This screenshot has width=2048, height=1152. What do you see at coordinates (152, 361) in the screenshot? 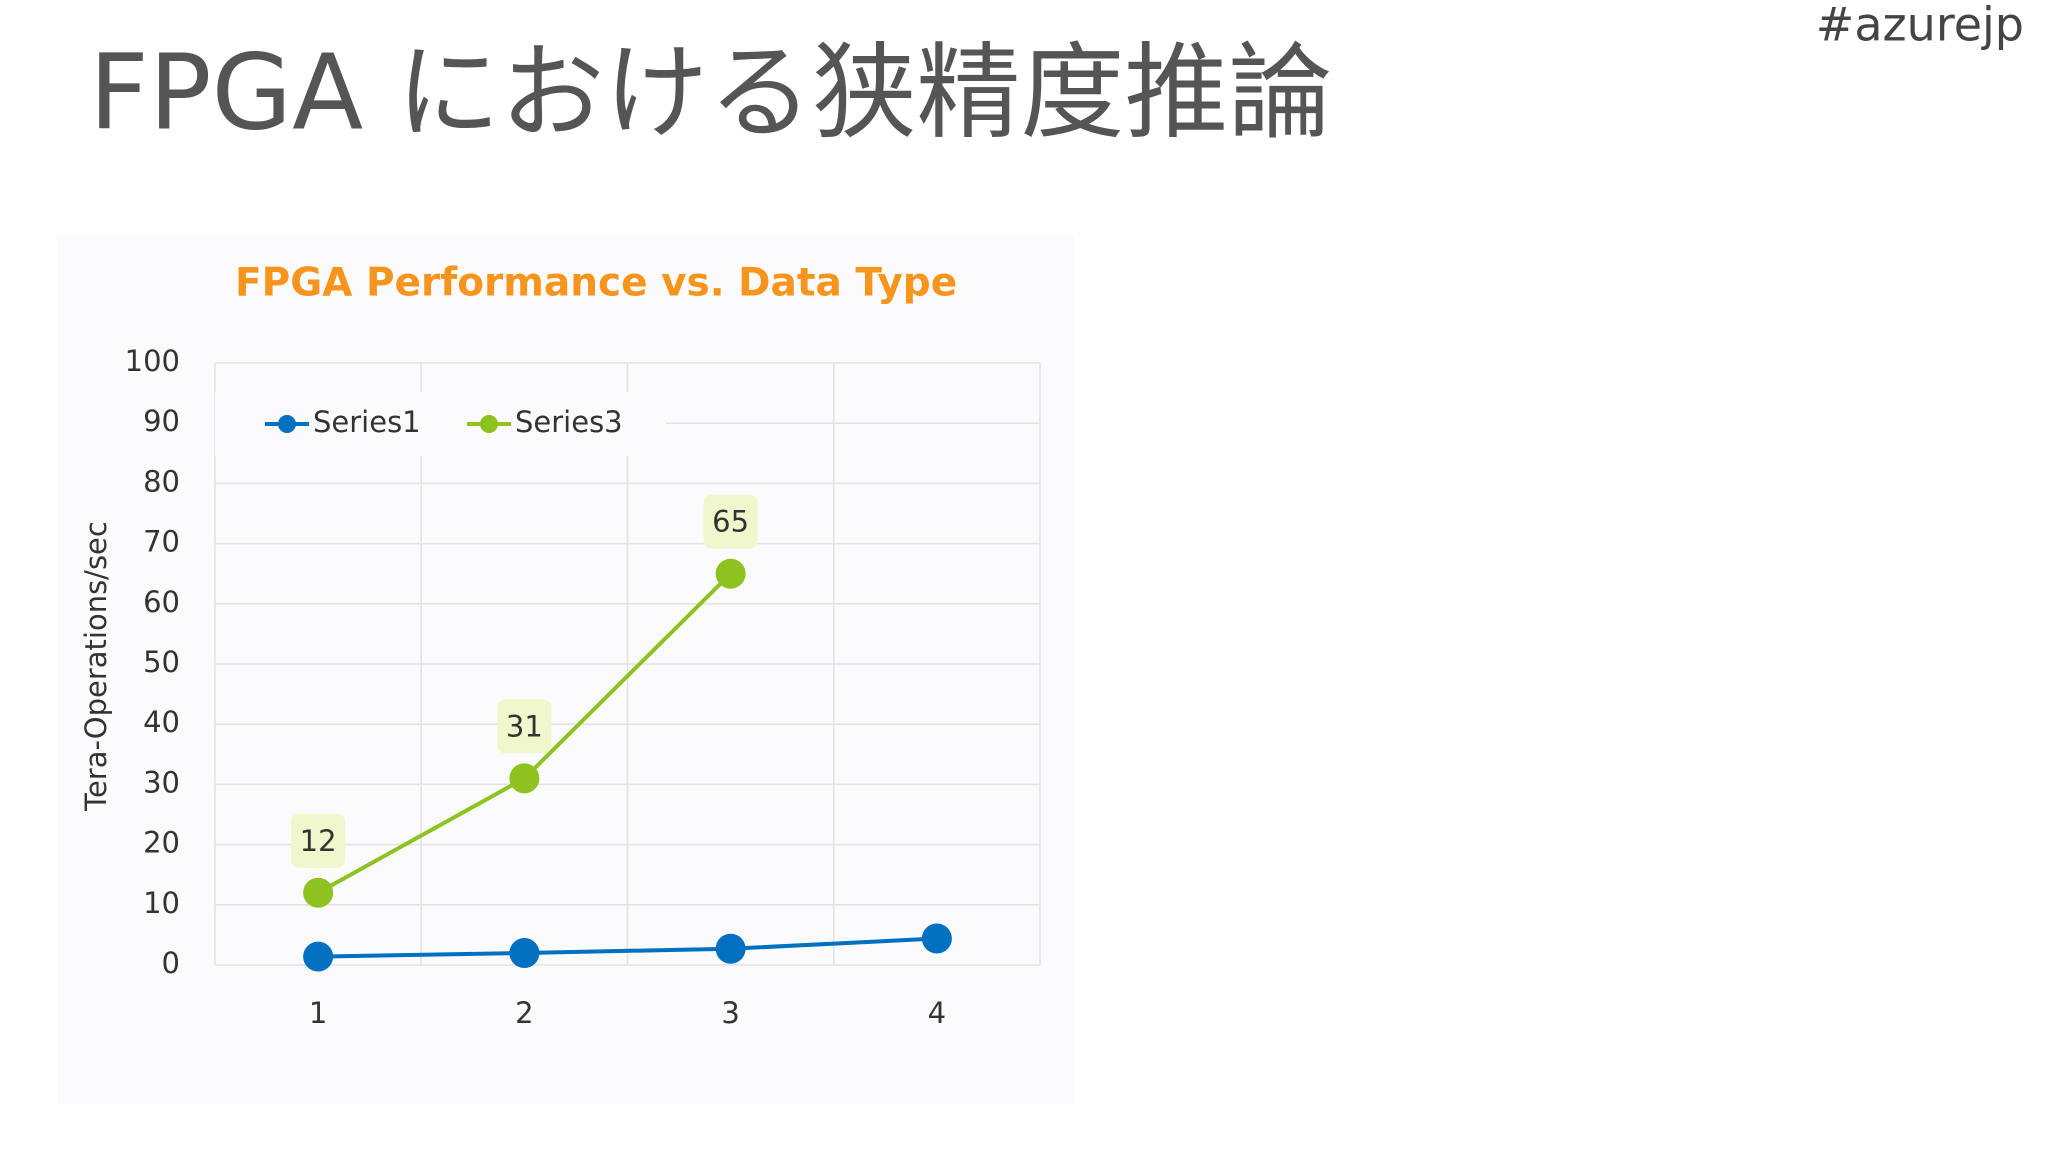
I see `y-tick-label: 100` at bounding box center [152, 361].